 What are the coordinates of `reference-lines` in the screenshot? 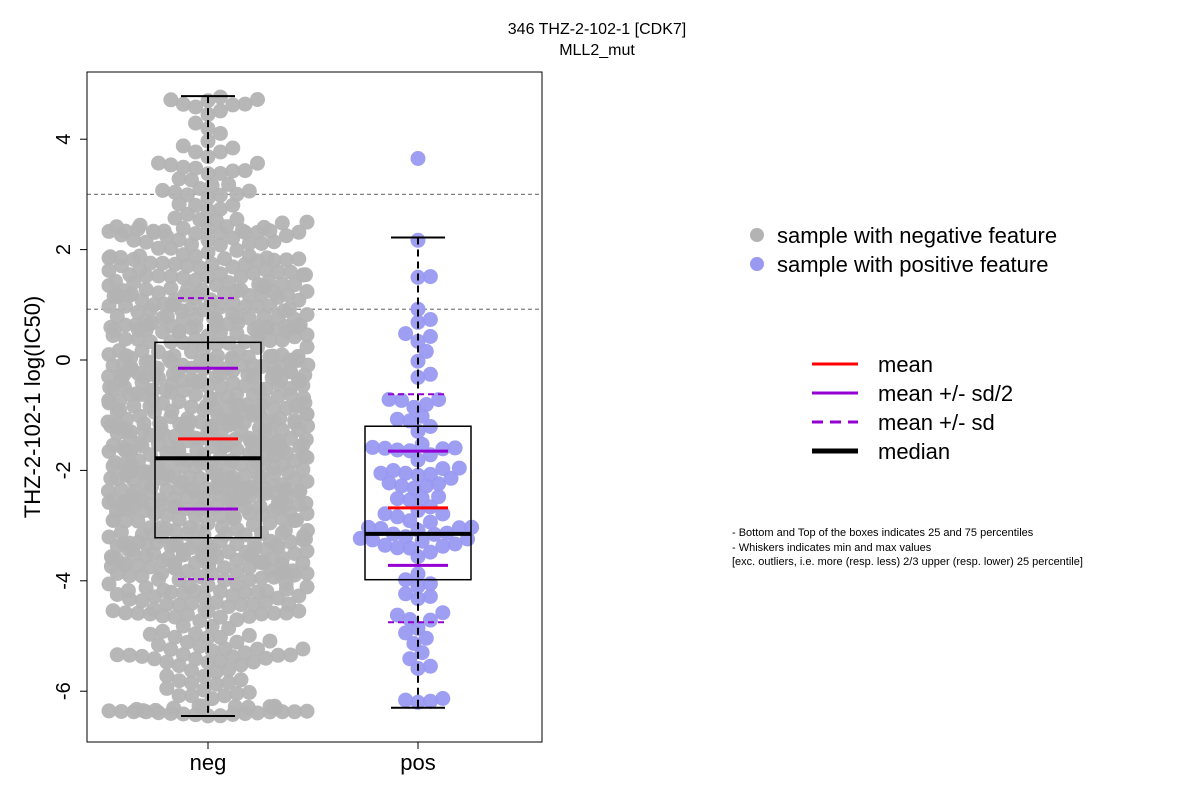 It's located at (314, 251).